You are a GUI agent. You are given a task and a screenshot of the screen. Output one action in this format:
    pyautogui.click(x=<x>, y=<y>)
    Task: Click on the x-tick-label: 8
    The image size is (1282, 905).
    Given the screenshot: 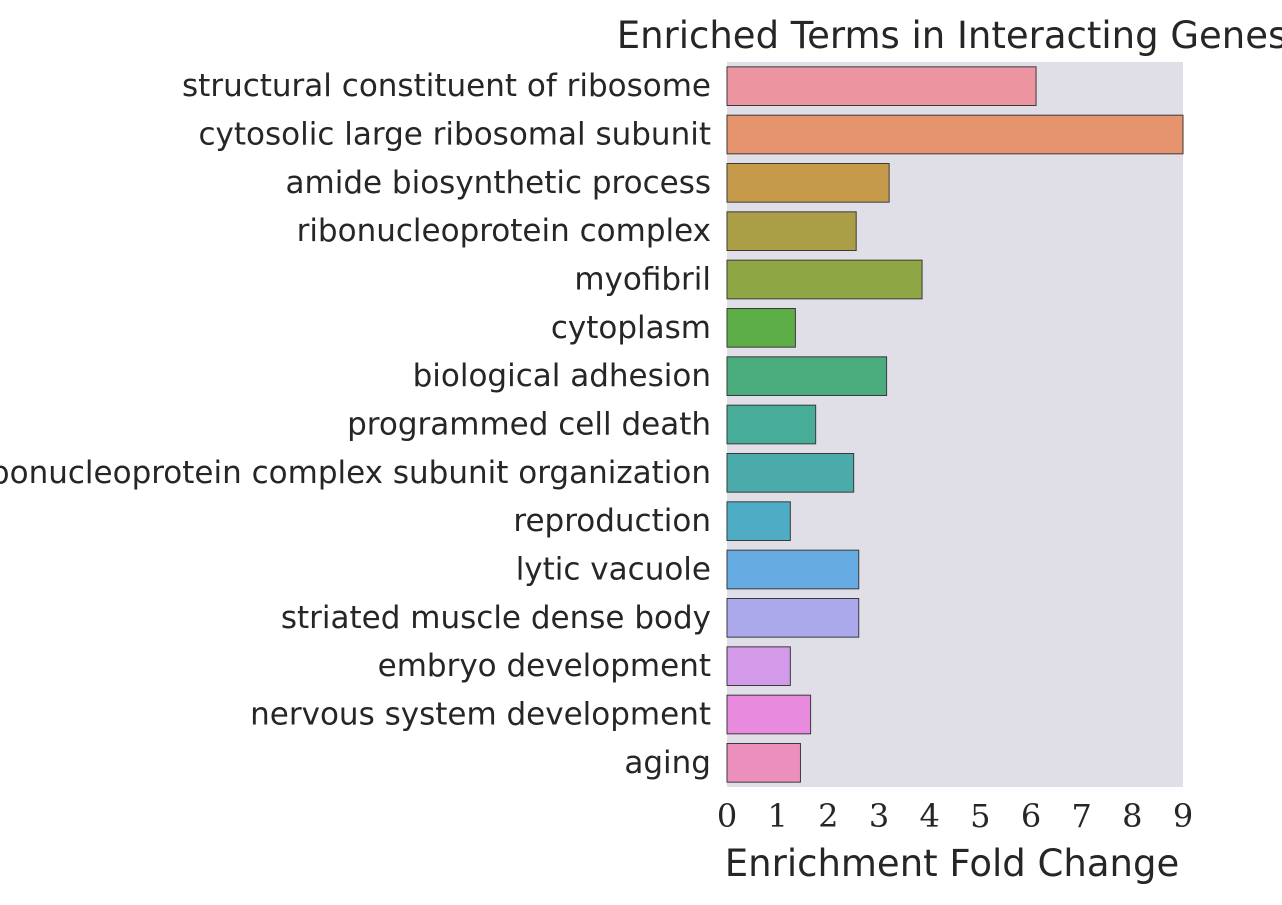 What is the action you would take?
    pyautogui.click(x=1132, y=816)
    